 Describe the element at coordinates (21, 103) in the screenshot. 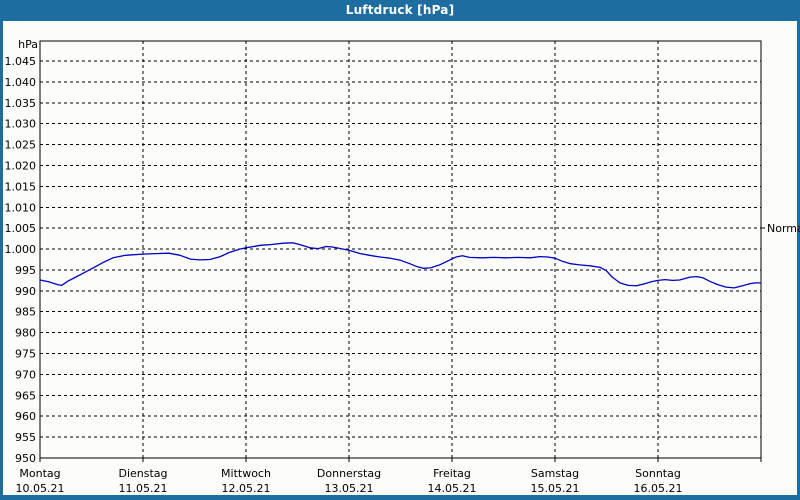

I see `y-axis-tick-label: 1.035` at that location.